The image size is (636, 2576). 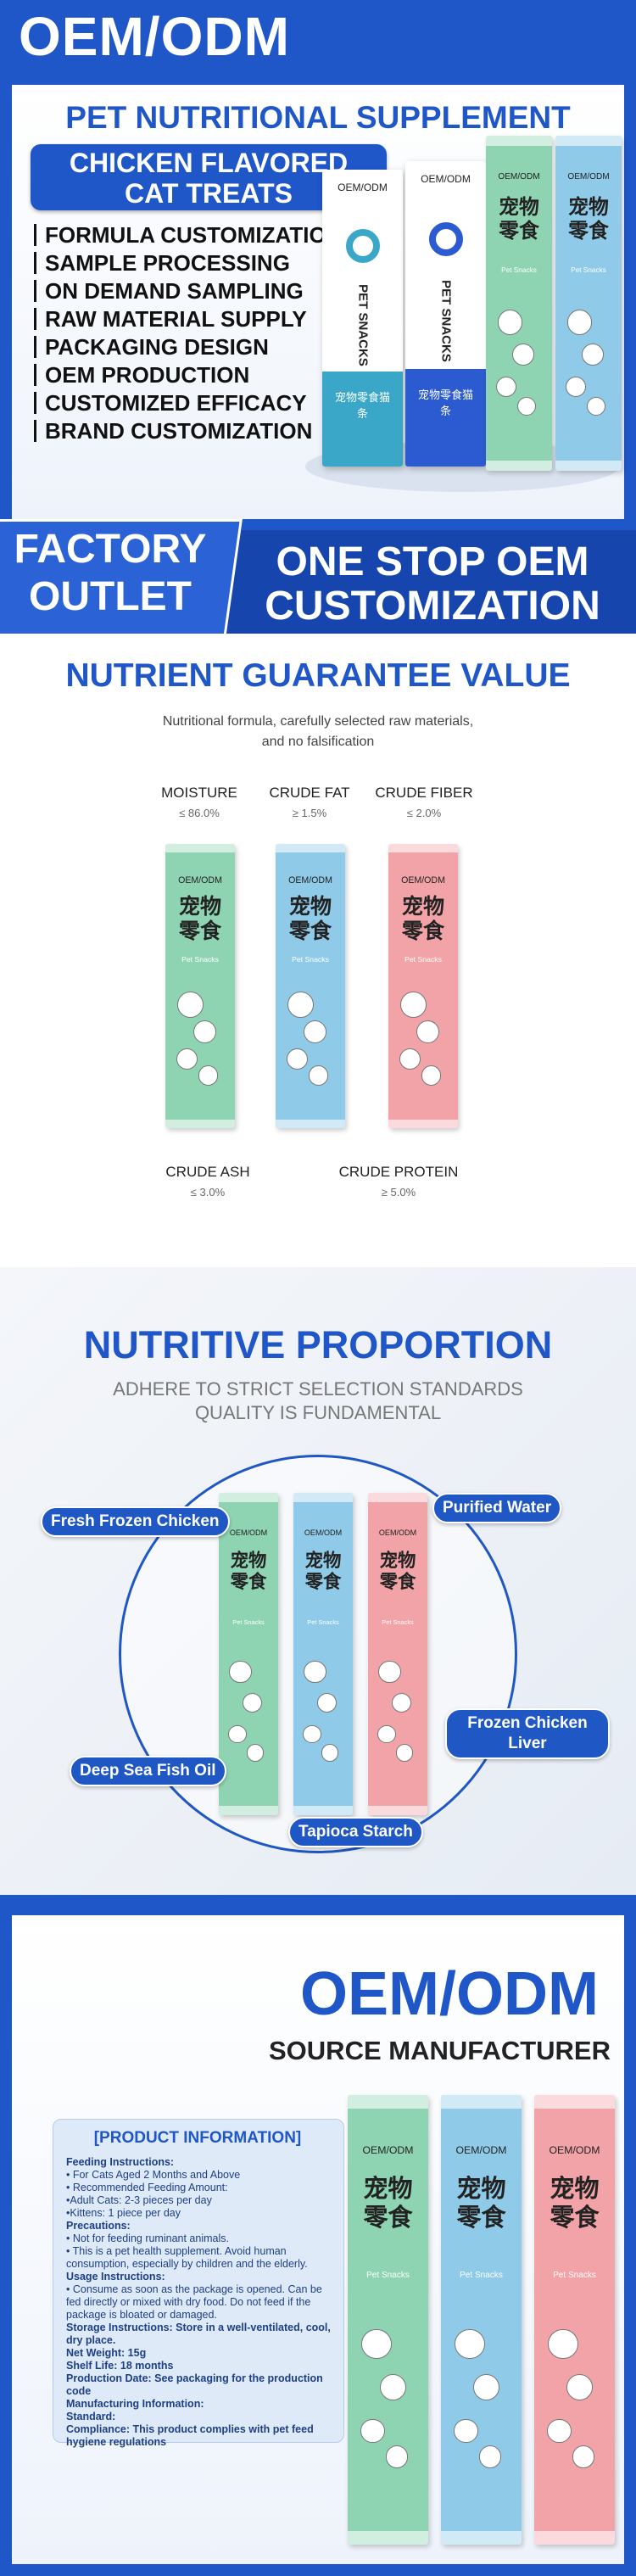 What do you see at coordinates (173, 431) in the screenshot?
I see `service-item: BRAND CUSTOMIZATION` at bounding box center [173, 431].